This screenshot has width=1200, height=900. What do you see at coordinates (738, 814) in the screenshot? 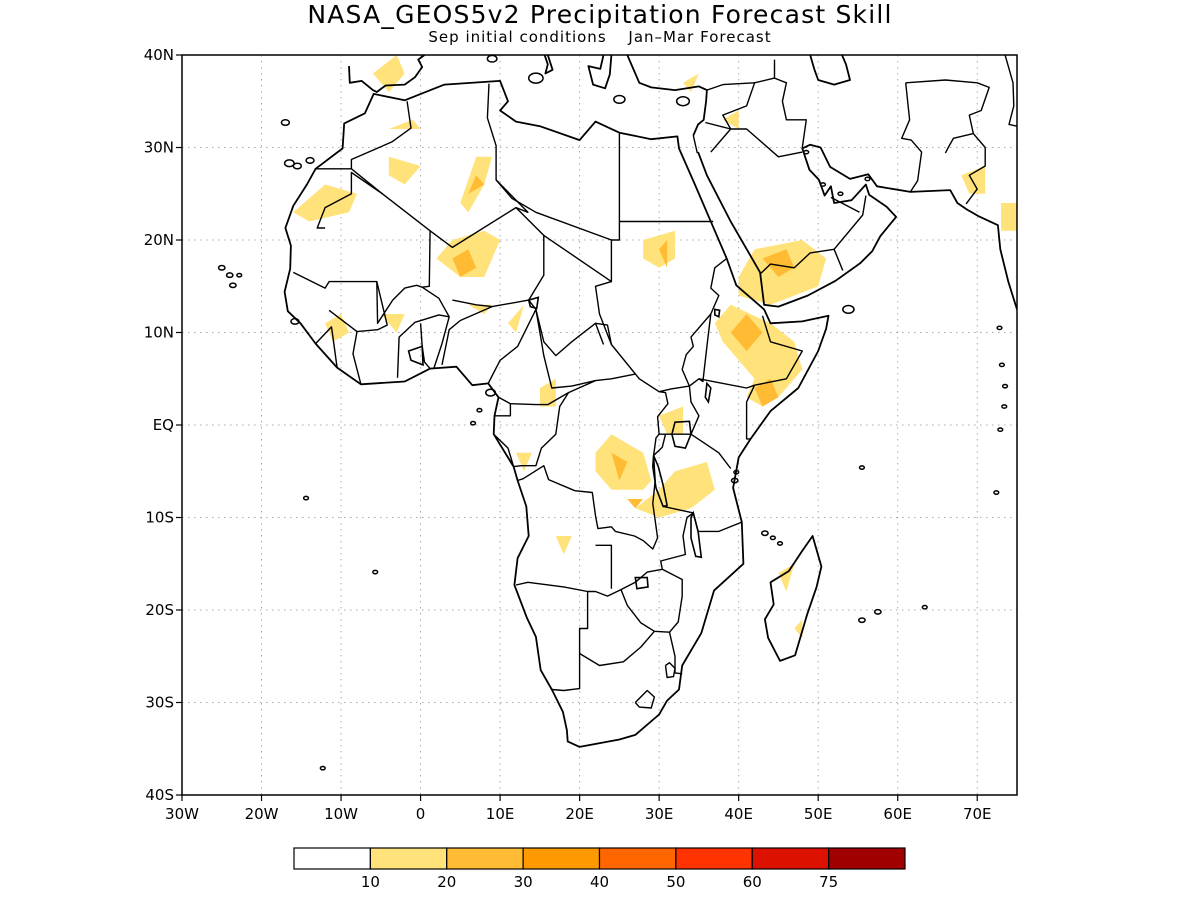
I see `lon-tick-label: 40E` at bounding box center [738, 814].